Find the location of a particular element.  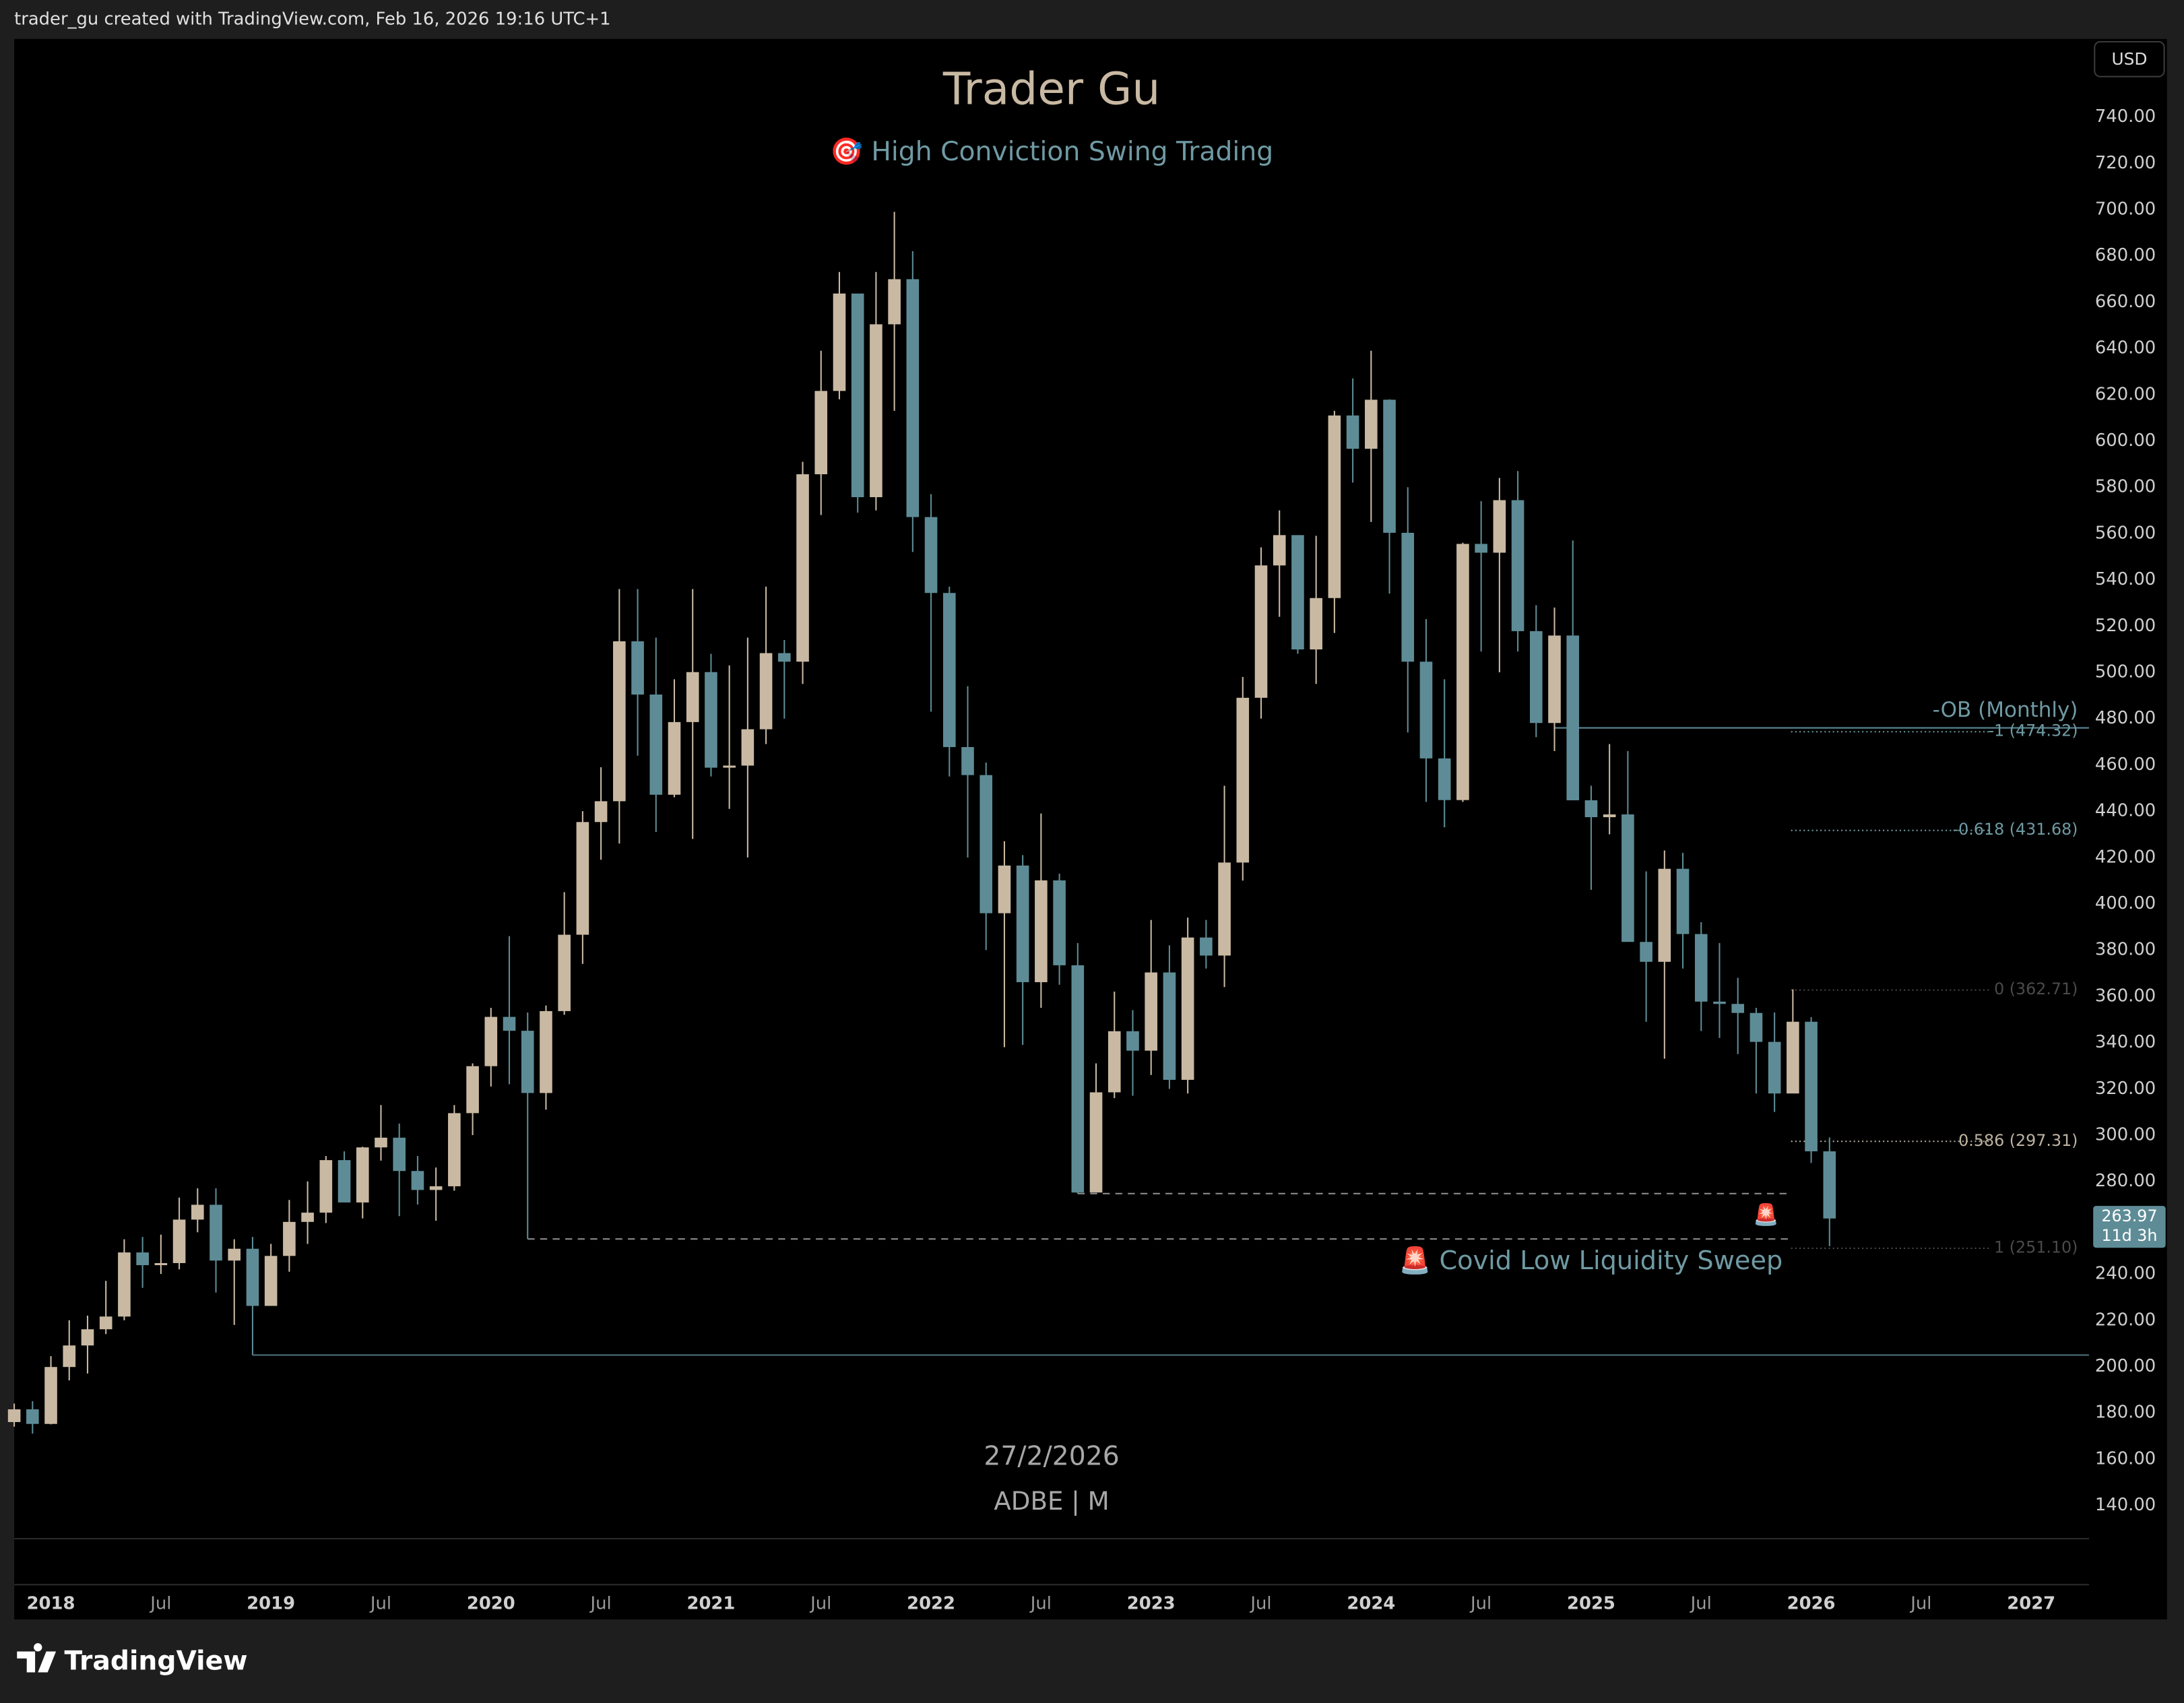

y-tick-label: 420.00 is located at coordinates (2125, 857).